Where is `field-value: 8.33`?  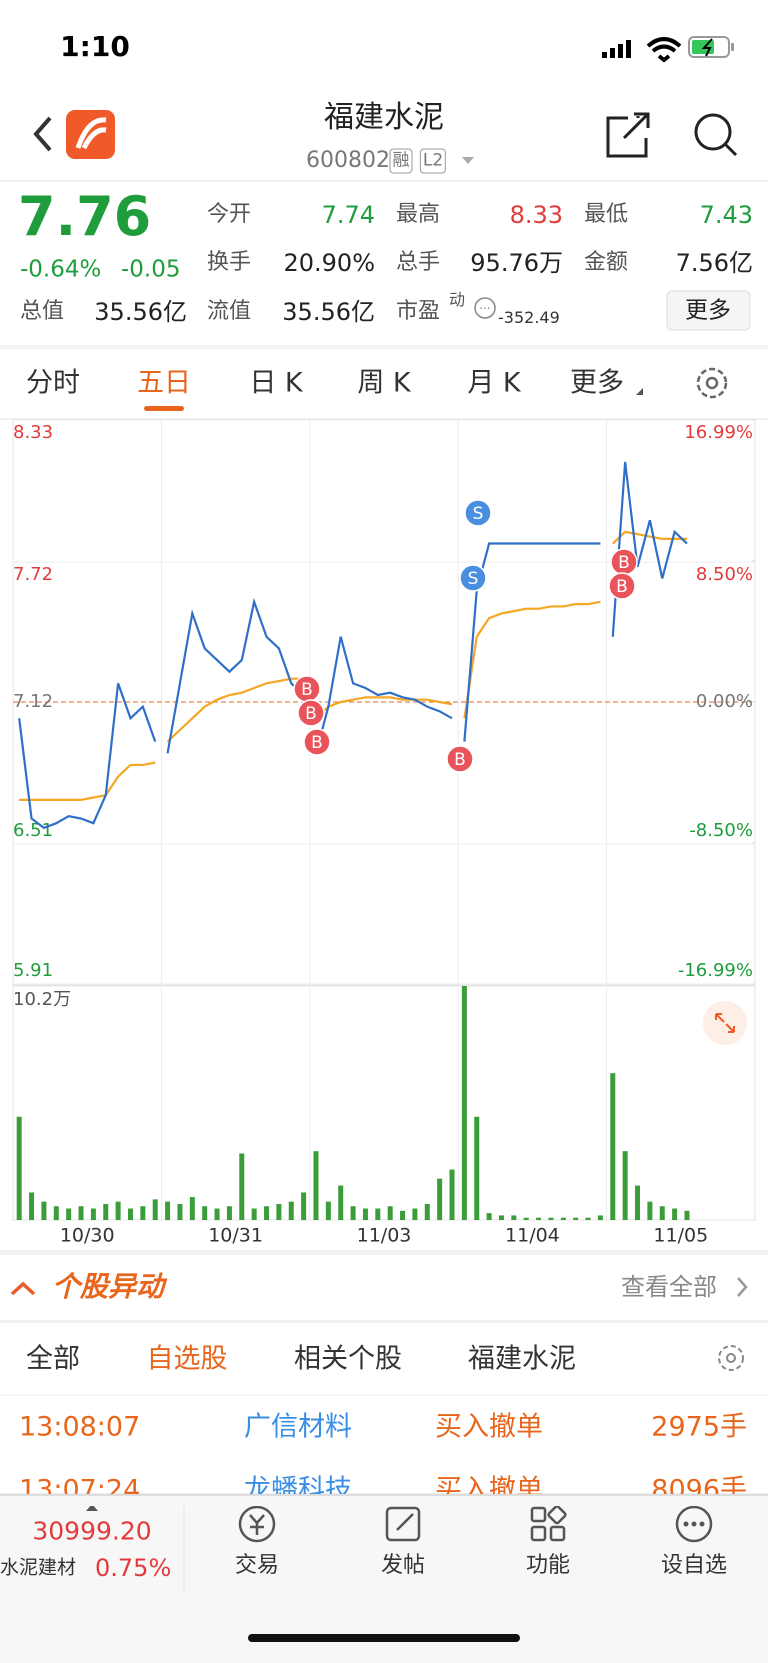 field-value: 8.33 is located at coordinates (536, 215).